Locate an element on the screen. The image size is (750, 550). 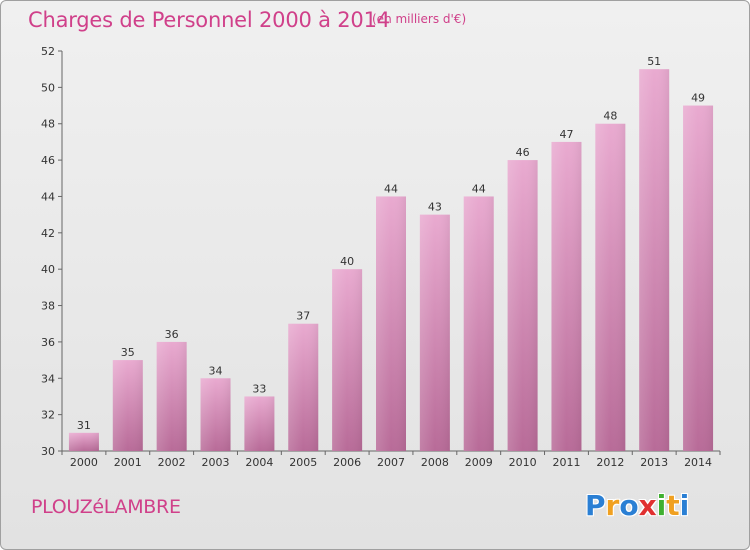
x-tick-label: 2010 is located at coordinates (523, 462).